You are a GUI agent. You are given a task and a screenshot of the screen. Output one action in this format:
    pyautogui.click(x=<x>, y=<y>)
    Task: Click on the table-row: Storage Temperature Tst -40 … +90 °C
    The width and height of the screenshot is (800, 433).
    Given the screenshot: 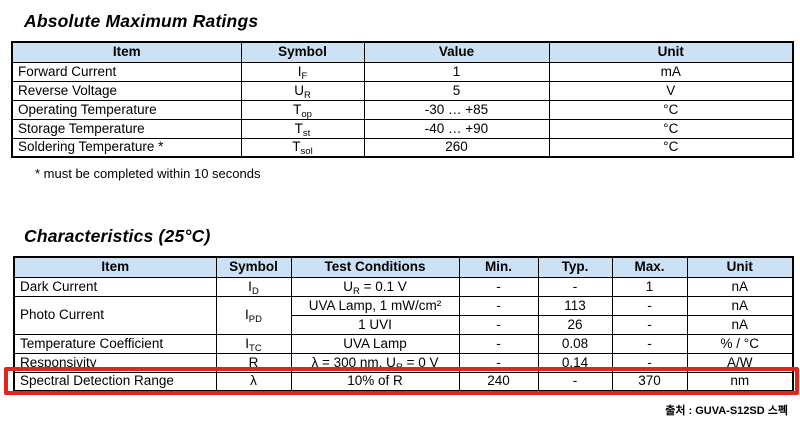 What is the action you would take?
    pyautogui.click(x=402, y=128)
    